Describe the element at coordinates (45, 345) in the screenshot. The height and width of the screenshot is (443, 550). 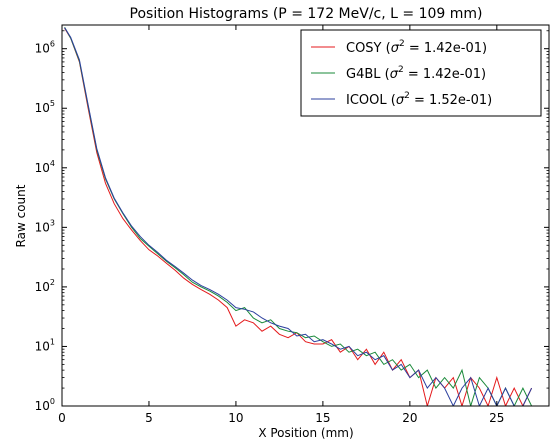
I see `y-tick-label: 10¹` at that location.